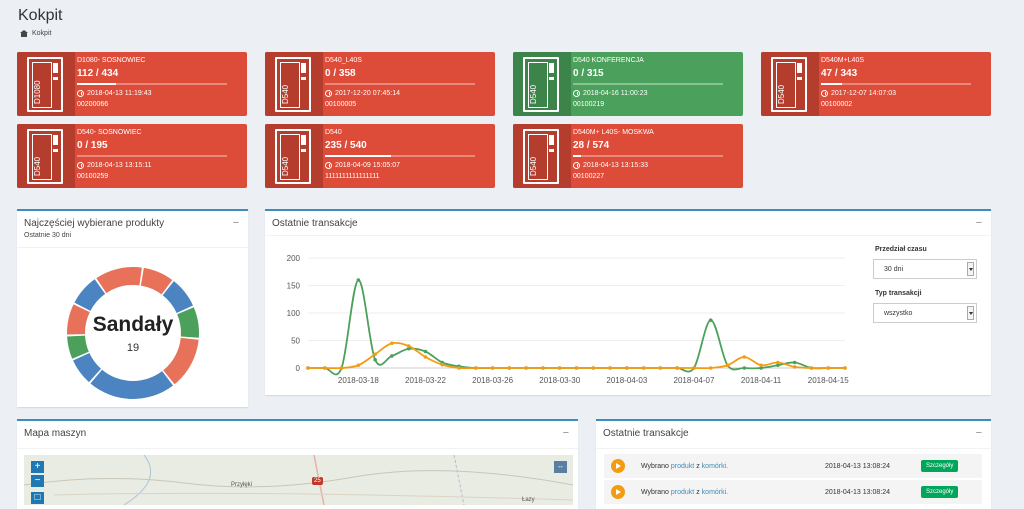 Image resolution: width=1024 pixels, height=509 pixels. What do you see at coordinates (42, 33) in the screenshot?
I see `breadcrumb-label: Kokpit` at bounding box center [42, 33].